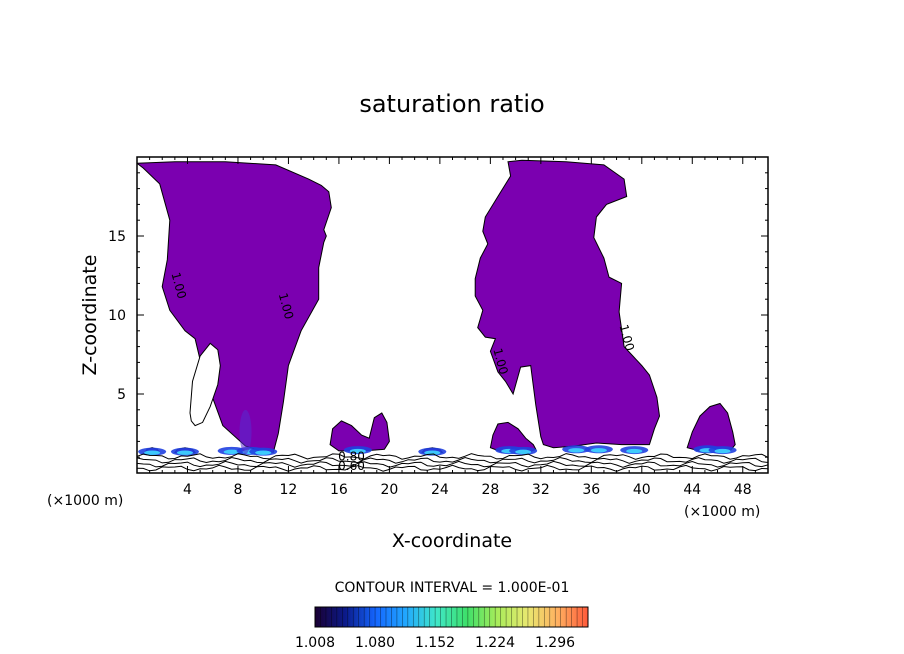  I want to click on x-tick-label-16: 16, so click(339, 490).